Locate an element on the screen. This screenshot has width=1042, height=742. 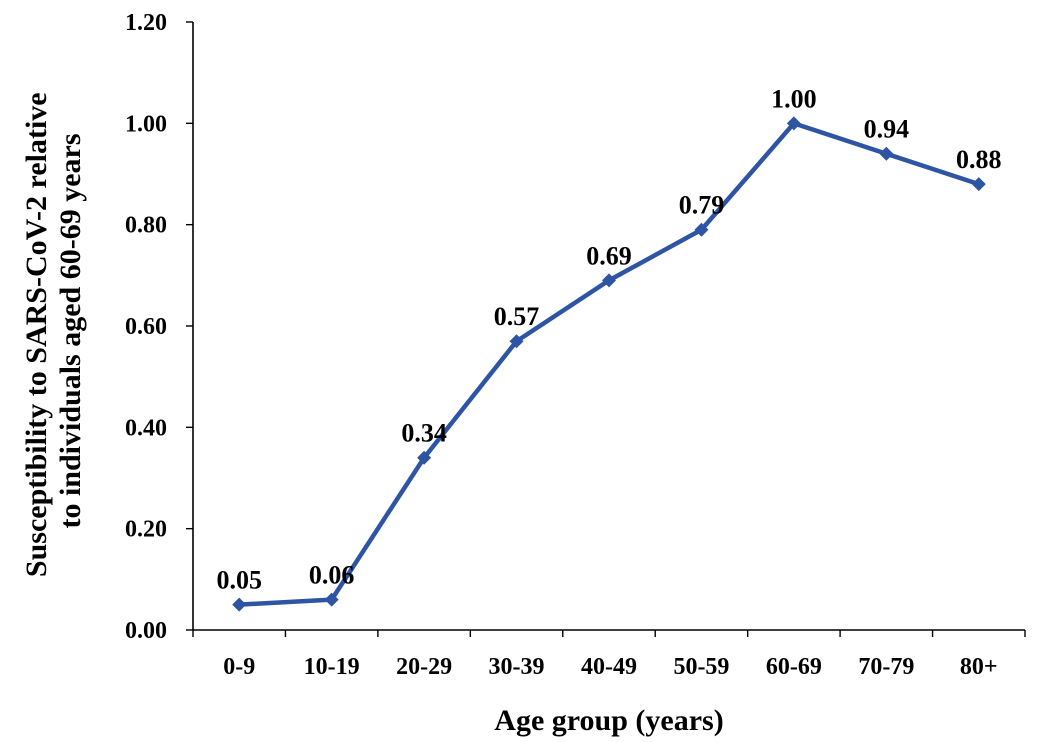
x-tick-label: 20-29 is located at coordinates (424, 667).